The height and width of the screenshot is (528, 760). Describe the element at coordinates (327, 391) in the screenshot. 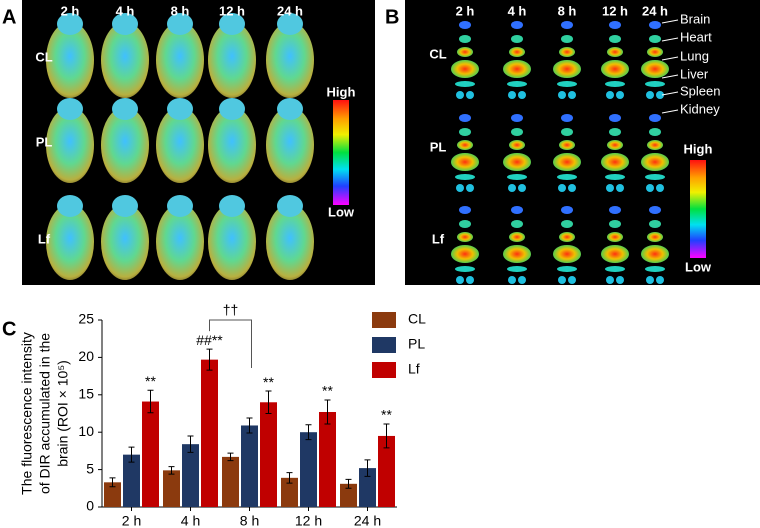

I see `significance-label: **` at that location.